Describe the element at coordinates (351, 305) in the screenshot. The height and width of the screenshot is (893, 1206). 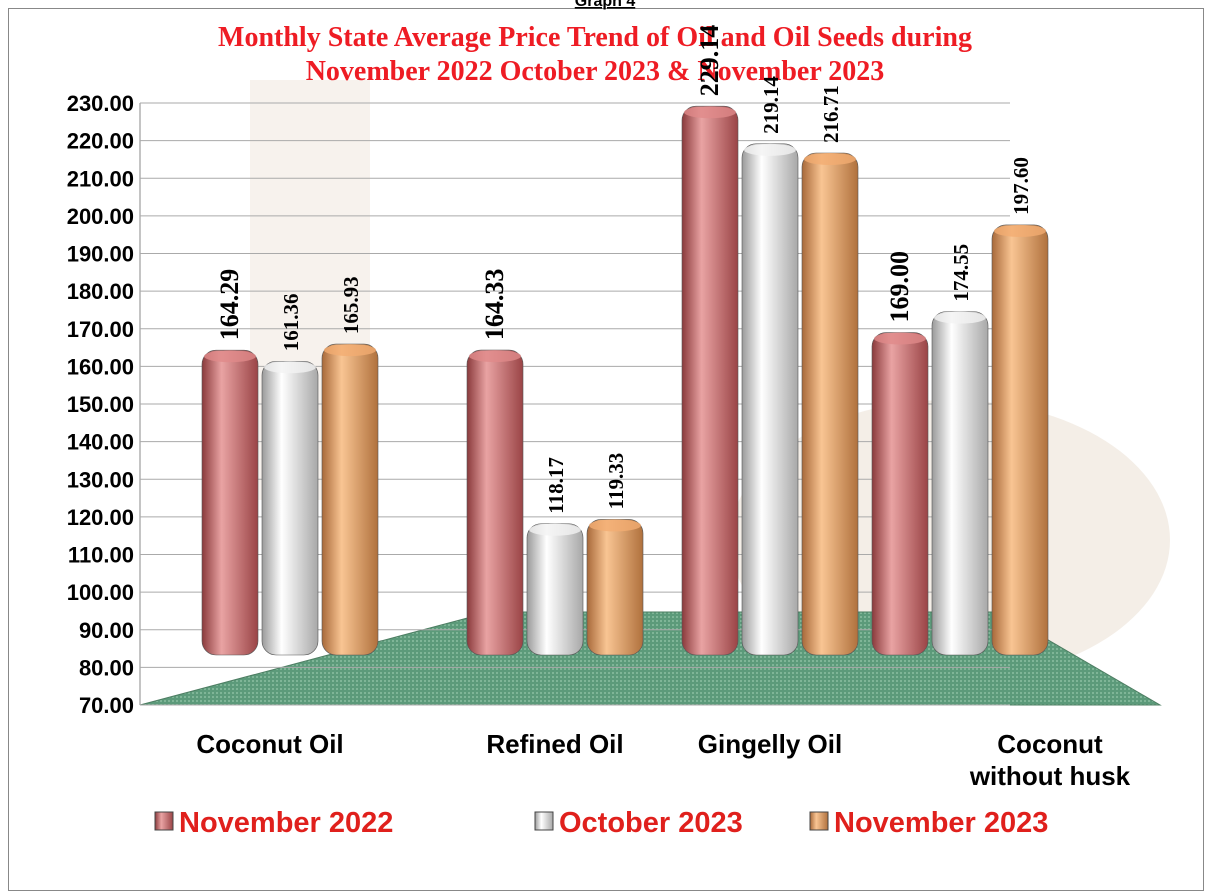
I see `data-label: 165.93` at that location.